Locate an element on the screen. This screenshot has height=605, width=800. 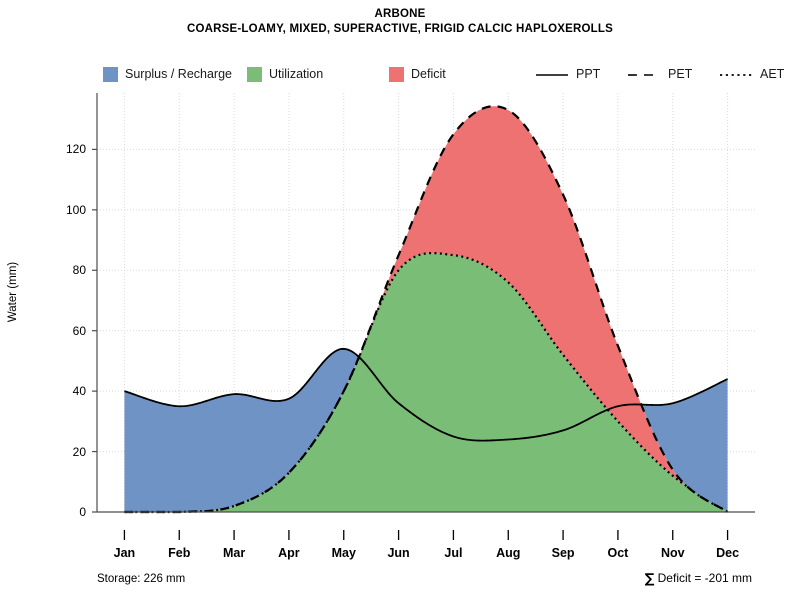
deficit-swatch-icon is located at coordinates (396, 74).